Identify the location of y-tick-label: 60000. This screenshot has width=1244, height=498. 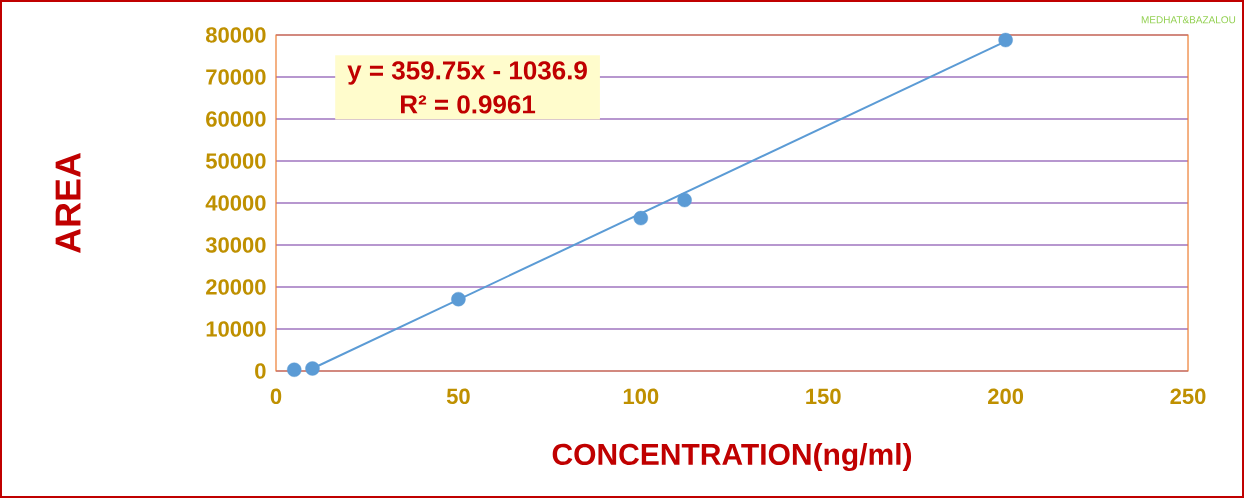
(236, 119).